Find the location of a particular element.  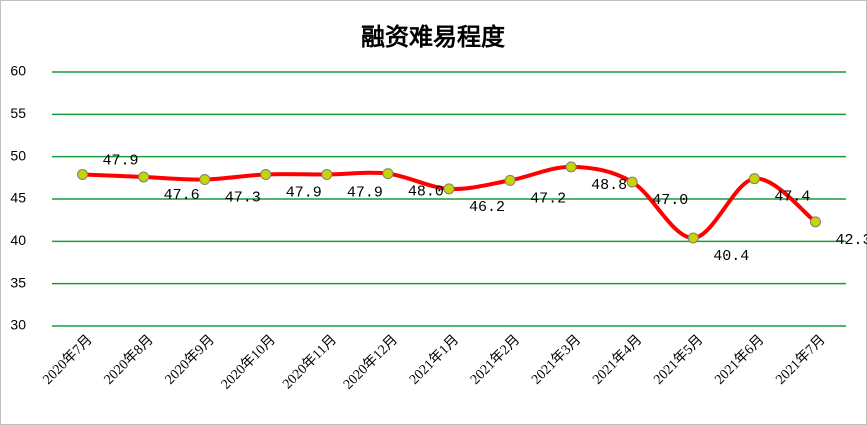

value-label: 48.0 is located at coordinates (426, 192).